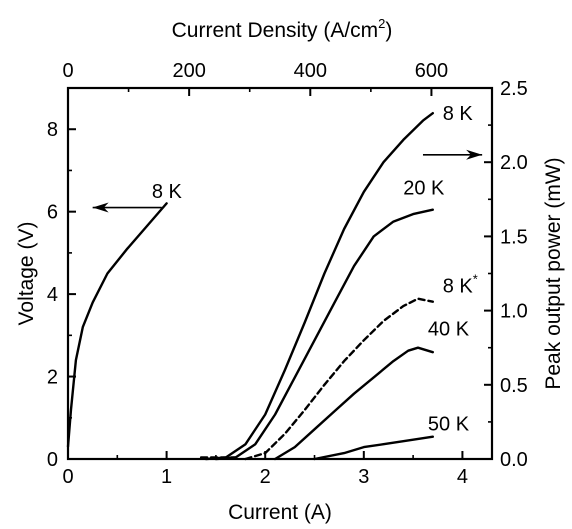 This screenshot has width=572, height=529. Describe the element at coordinates (388, 30) in the screenshot. I see `x-axis-title-top-end: )` at that location.